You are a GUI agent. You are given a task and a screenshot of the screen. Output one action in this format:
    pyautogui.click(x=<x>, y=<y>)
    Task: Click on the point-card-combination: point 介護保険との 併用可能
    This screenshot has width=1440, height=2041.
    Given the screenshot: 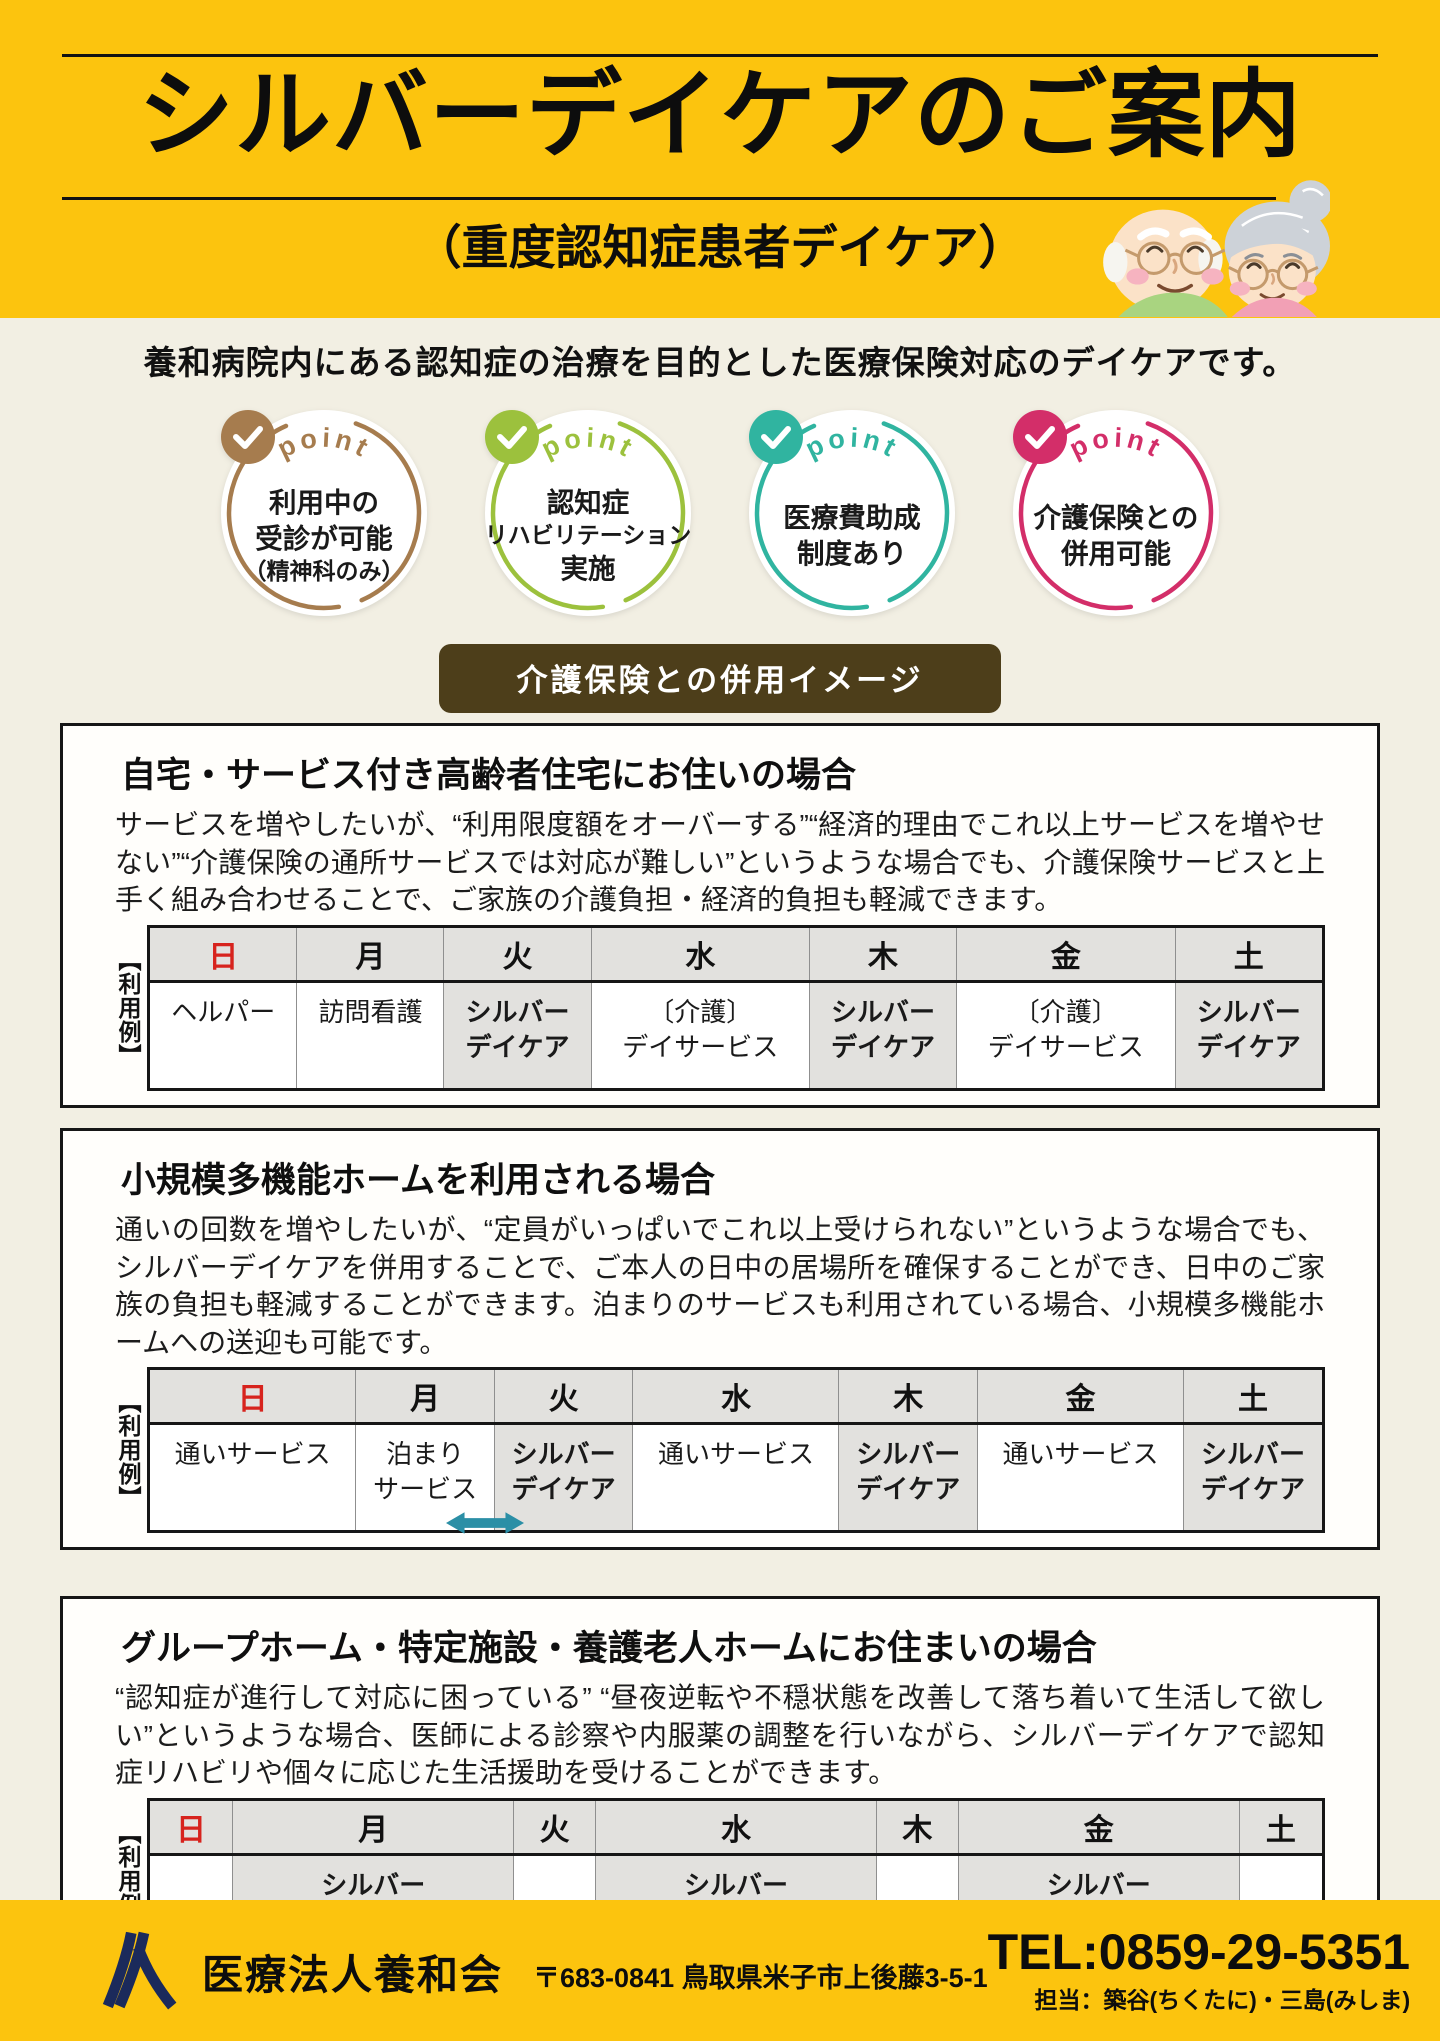 What is the action you would take?
    pyautogui.click(x=1116, y=513)
    